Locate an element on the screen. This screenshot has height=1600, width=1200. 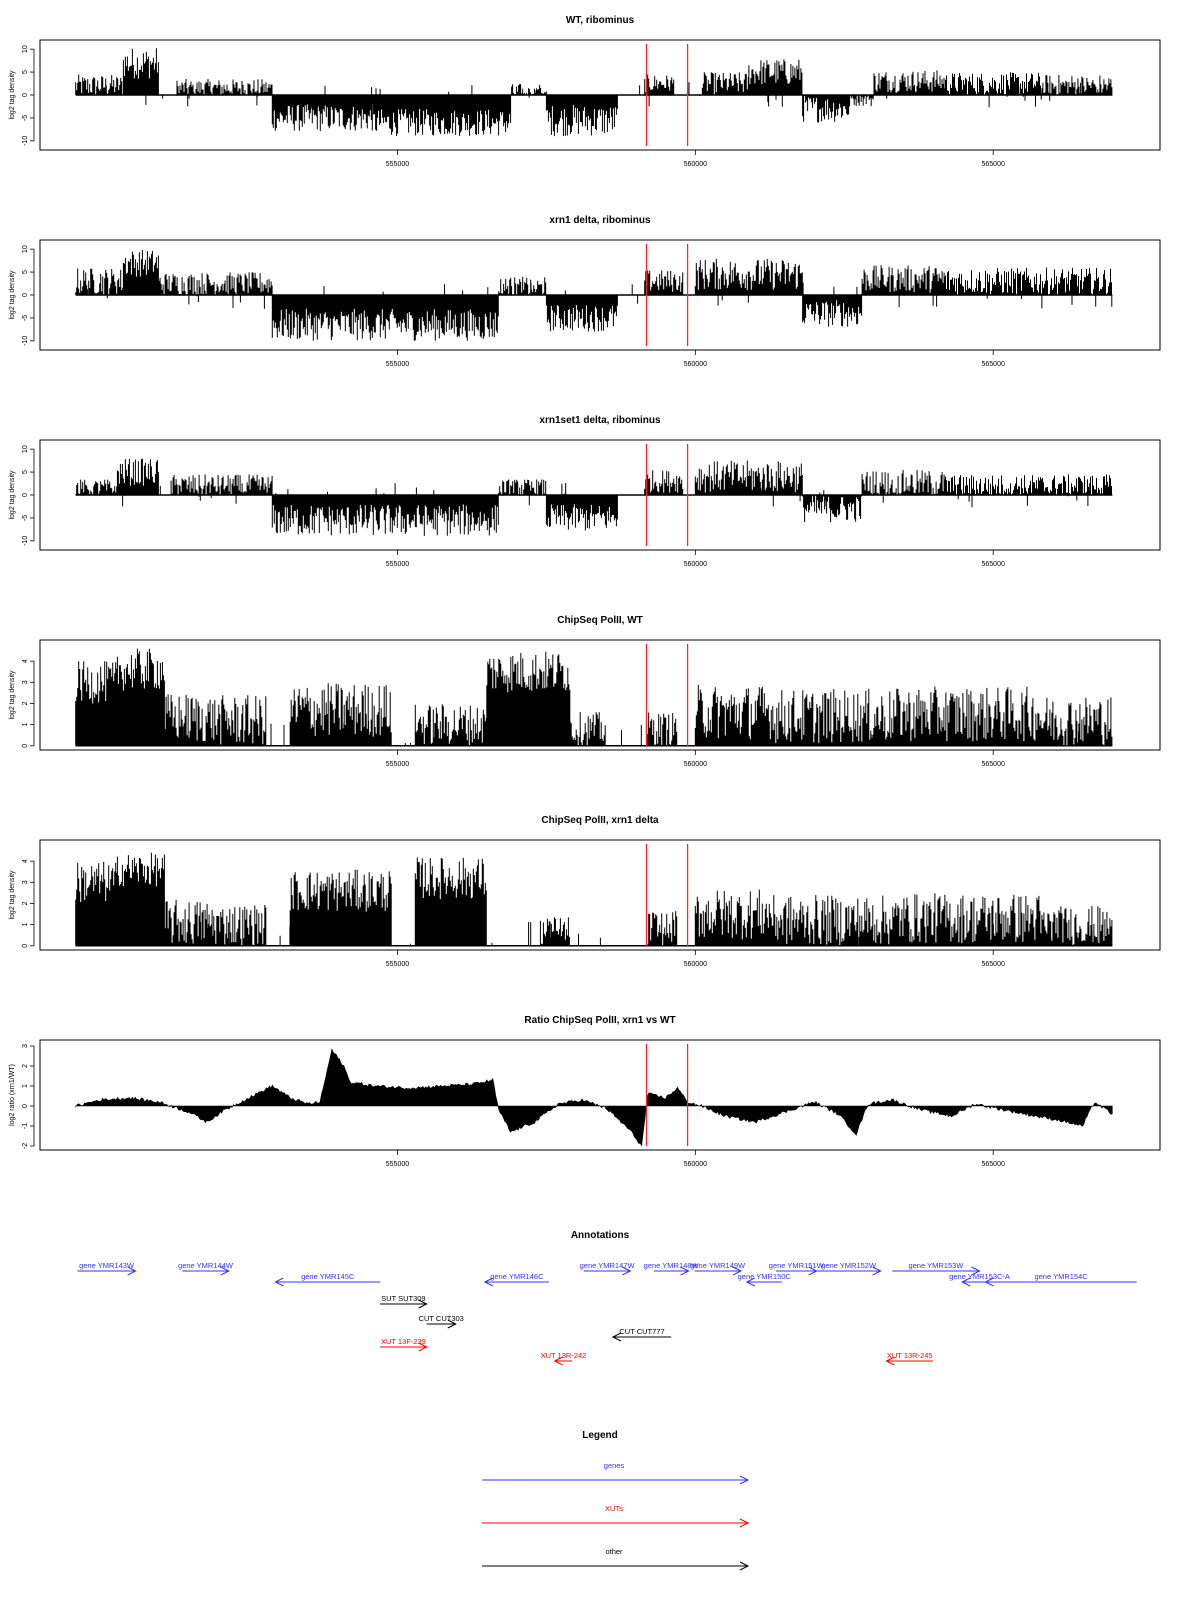
annotation-feature: gene YMR148W is located at coordinates (672, 1268).